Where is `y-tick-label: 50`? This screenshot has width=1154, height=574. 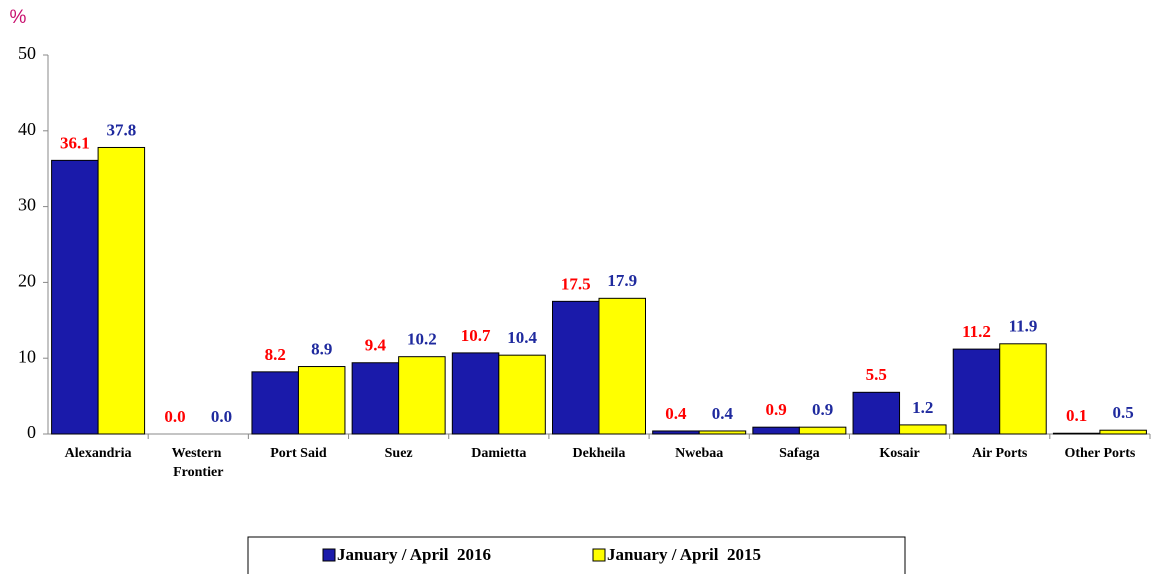
y-tick-label: 50 is located at coordinates (27, 53).